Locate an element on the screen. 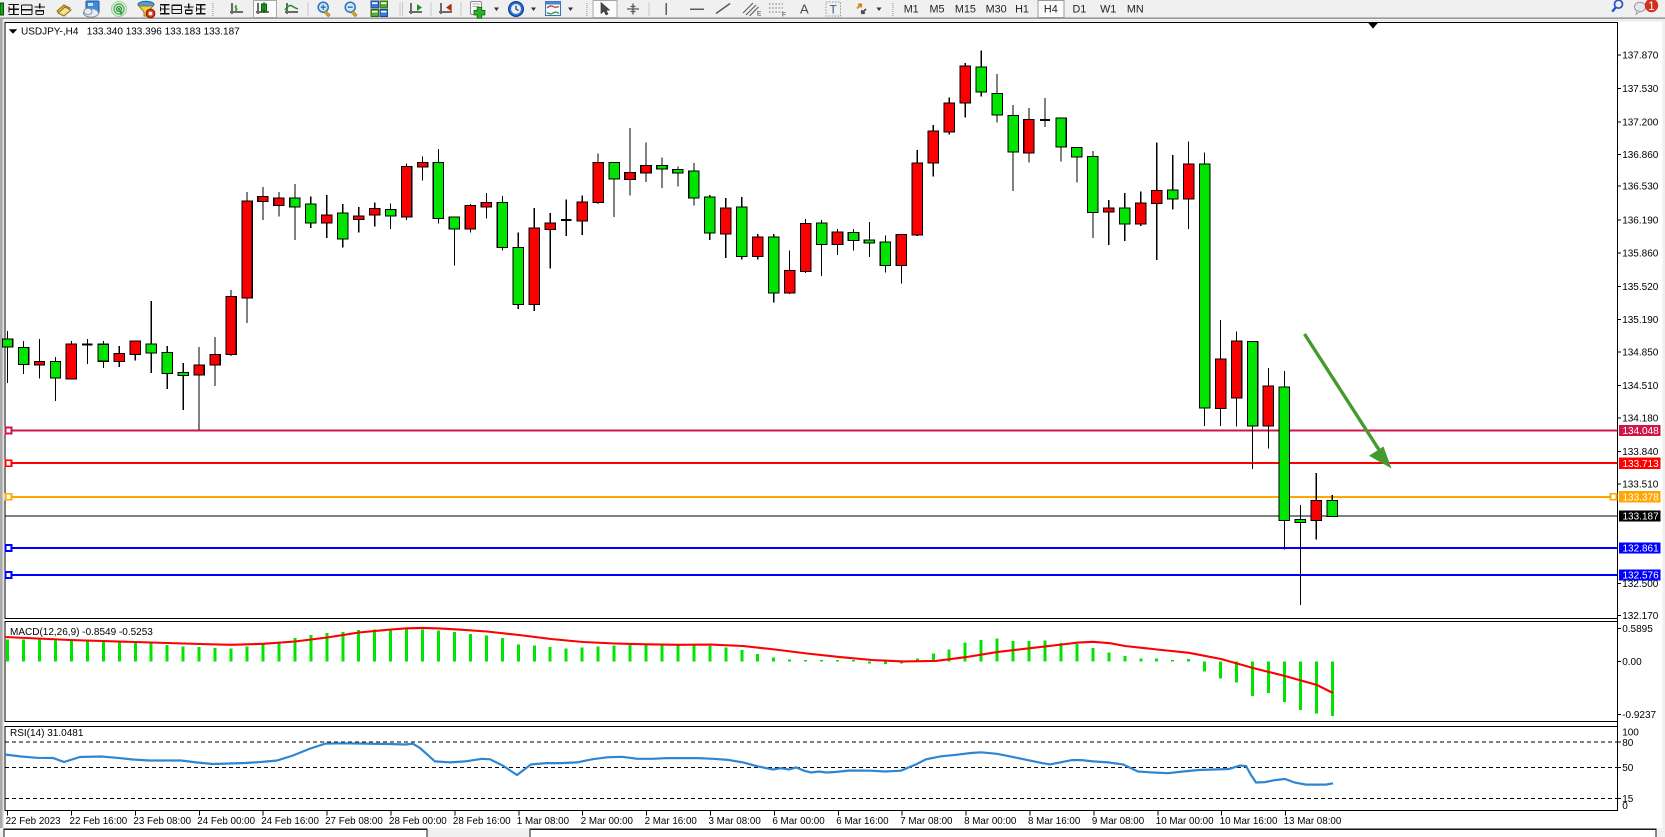 This screenshot has width=1665, height=837. svg-text: M5 is located at coordinates (937, 9).